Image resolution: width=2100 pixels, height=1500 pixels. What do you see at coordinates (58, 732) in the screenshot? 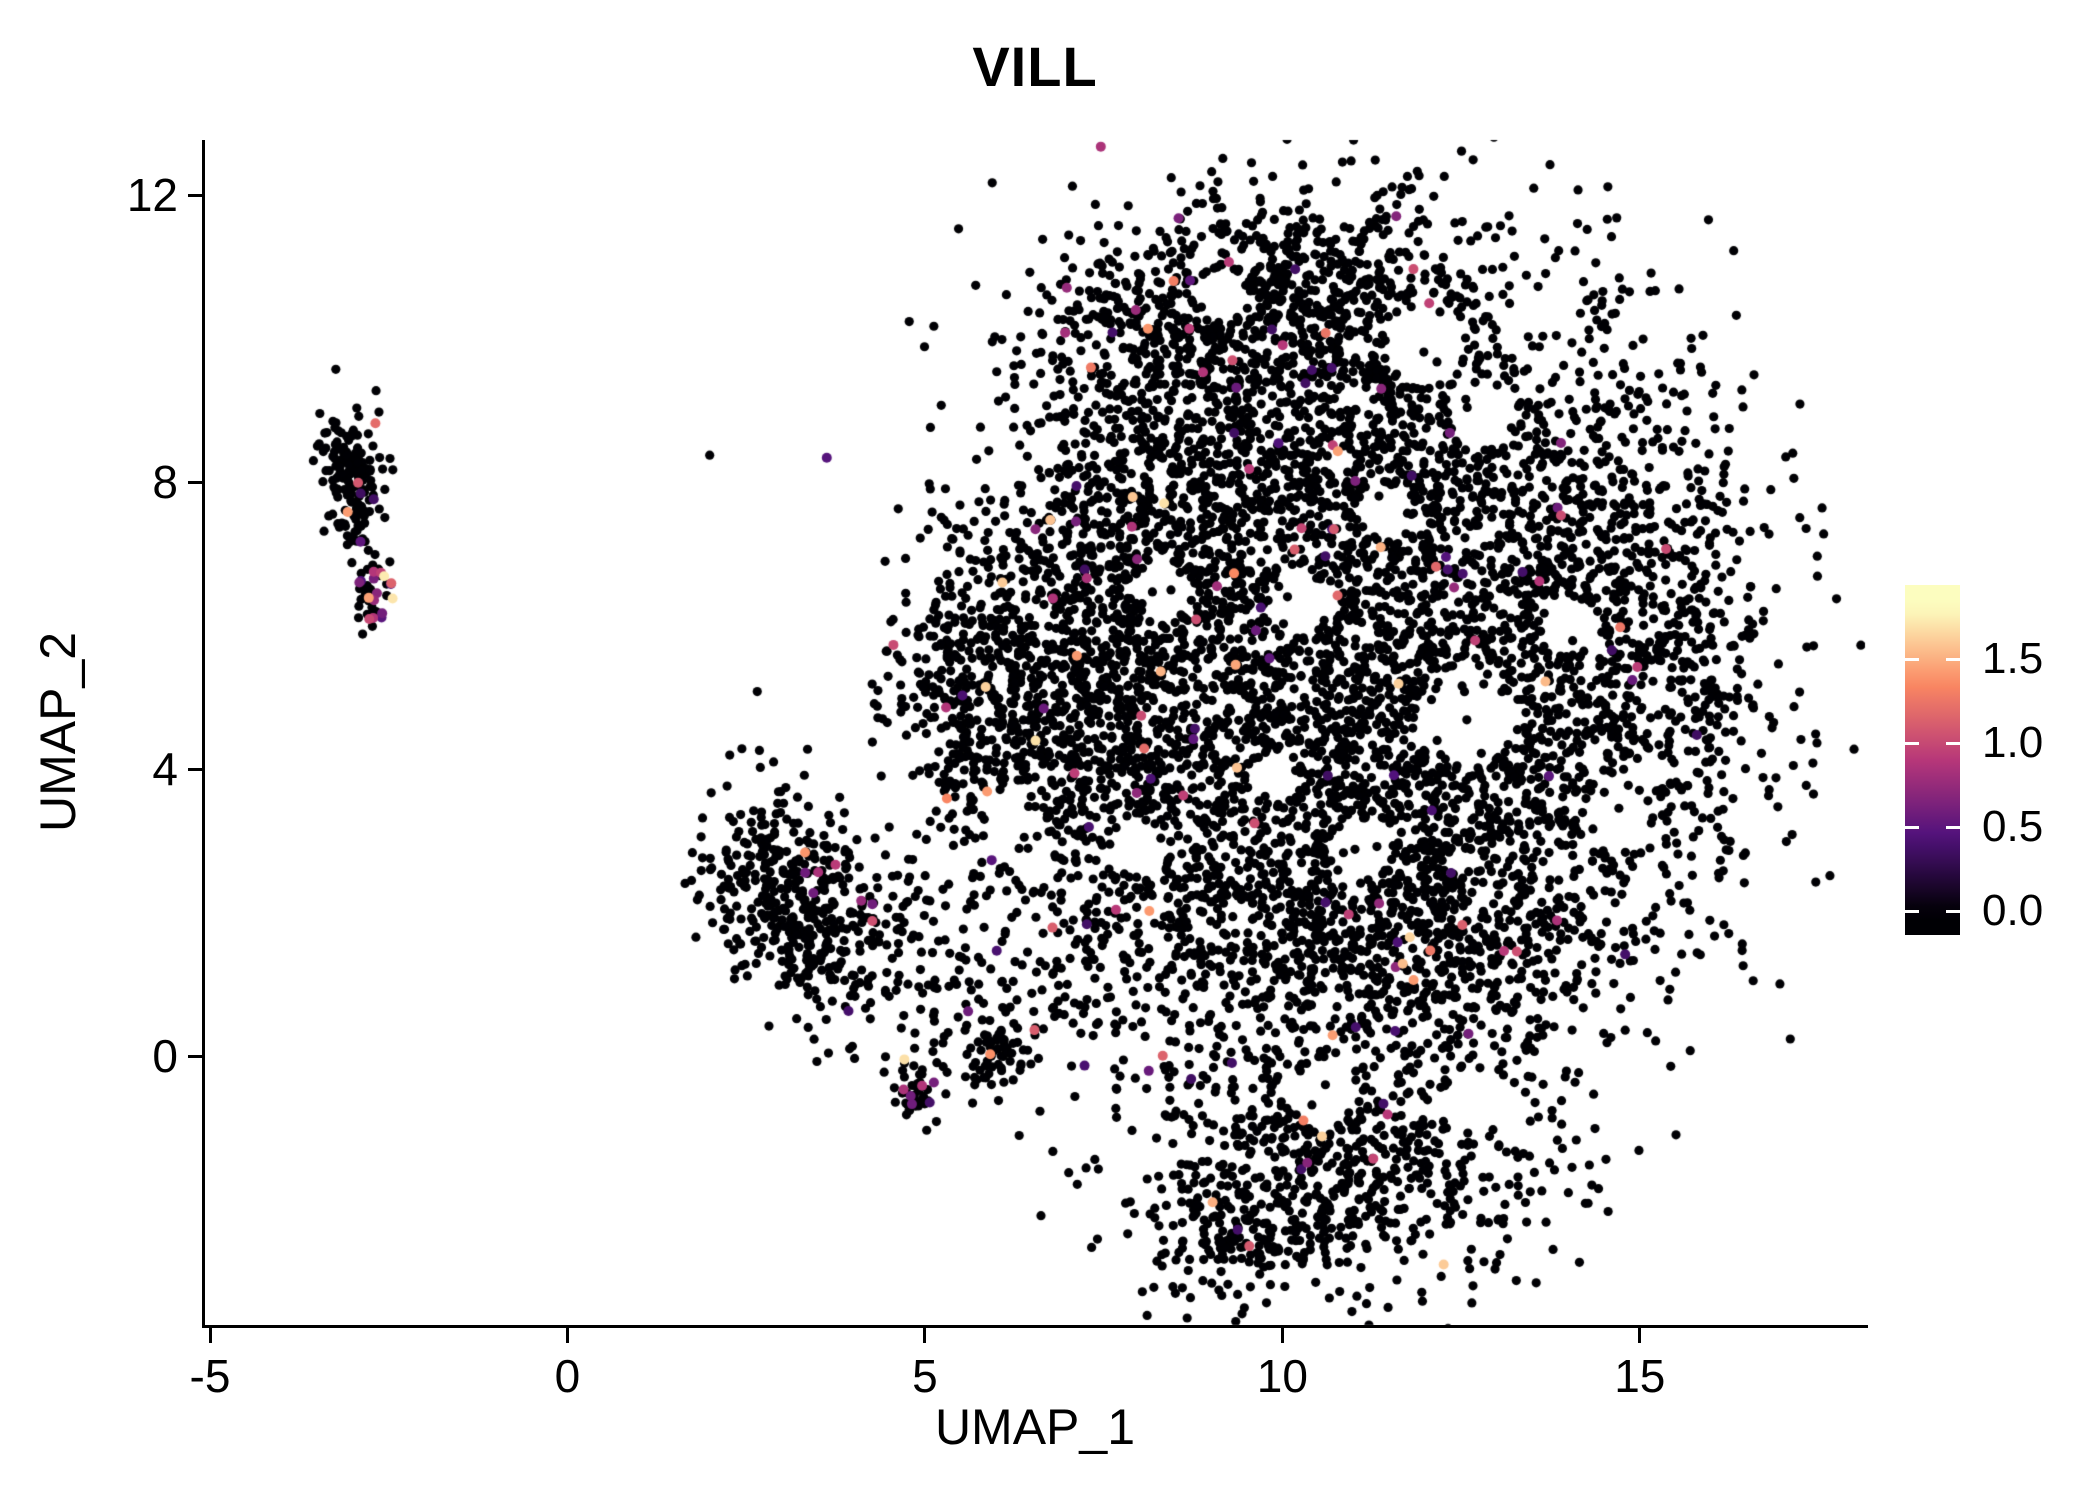
I see `y-axis-label: UMAP_2` at bounding box center [58, 732].